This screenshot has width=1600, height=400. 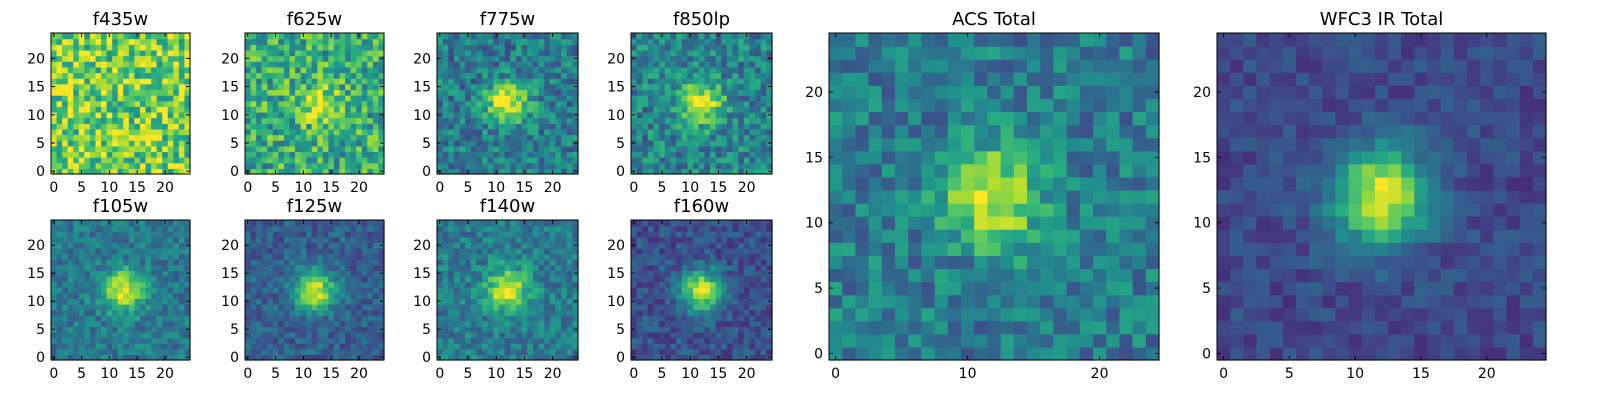 I want to click on axes-frame, so click(x=701, y=103).